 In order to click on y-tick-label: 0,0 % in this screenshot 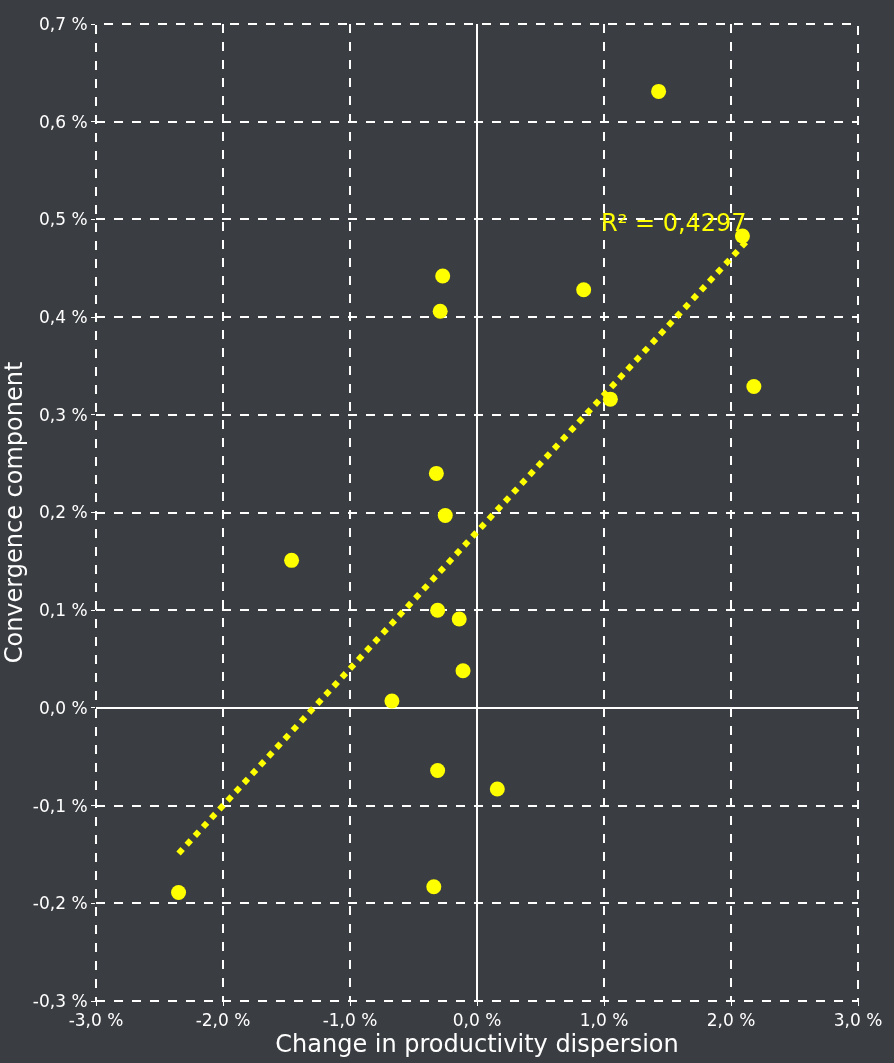, I will do `click(63, 707)`.